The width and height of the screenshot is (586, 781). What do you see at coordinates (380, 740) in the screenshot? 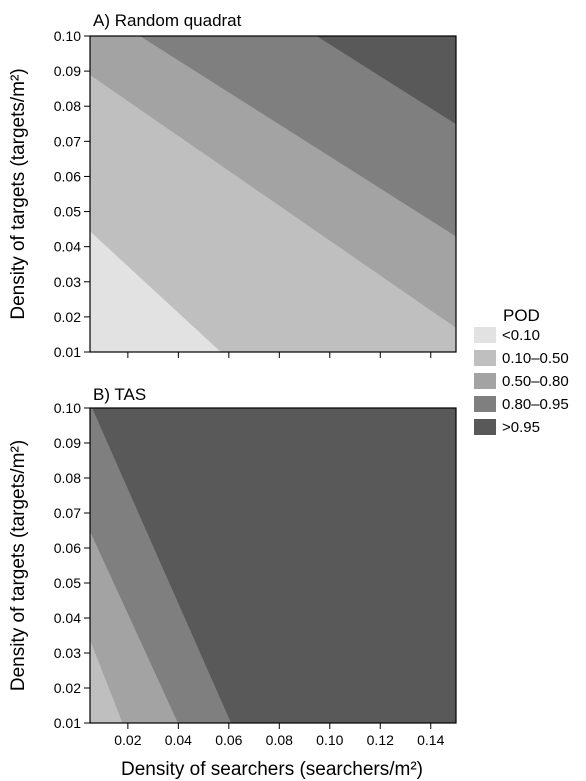
I see `x-tick-label: 0.12` at bounding box center [380, 740].